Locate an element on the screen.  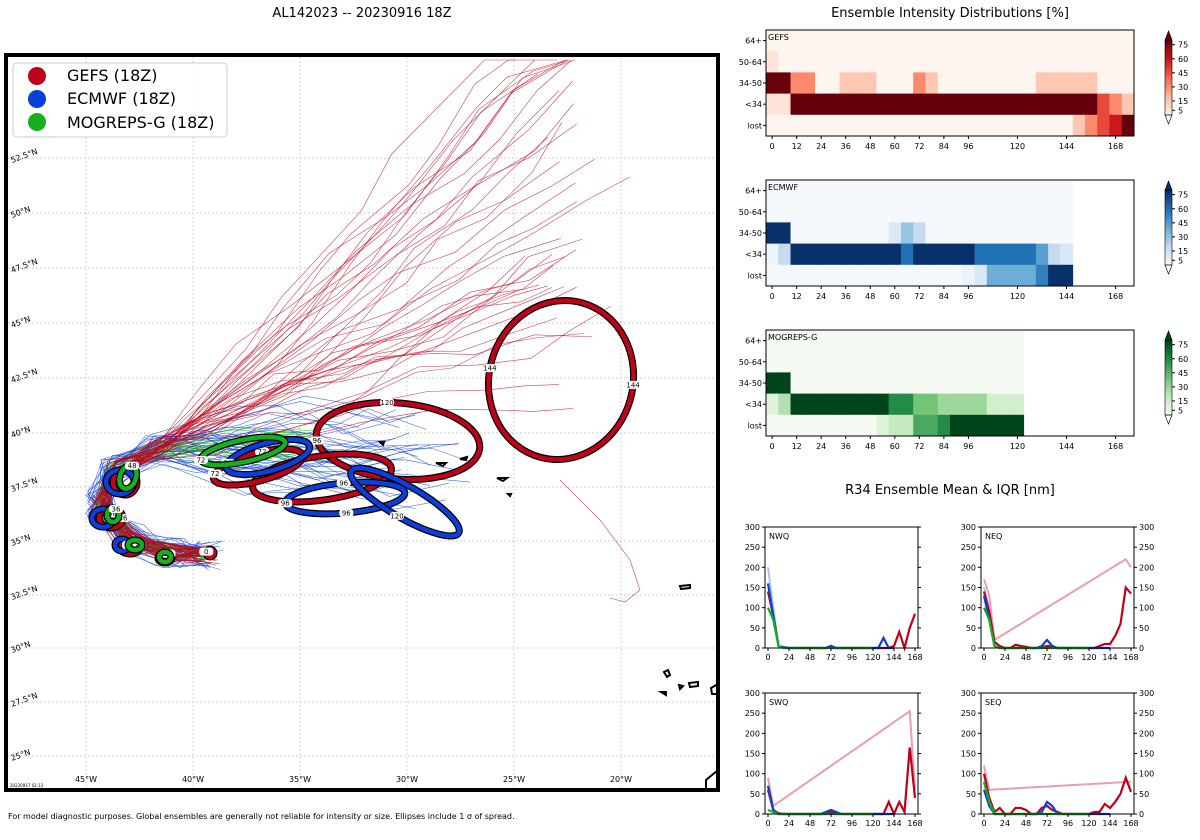
r34-x-label: 0 is located at coordinates (983, 823).